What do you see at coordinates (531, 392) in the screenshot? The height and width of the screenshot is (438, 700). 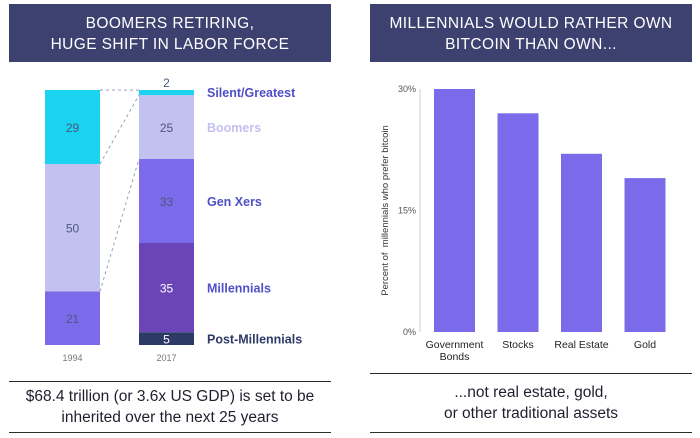 I see `right-caption-line1: ...not real estate, gold,` at bounding box center [531, 392].